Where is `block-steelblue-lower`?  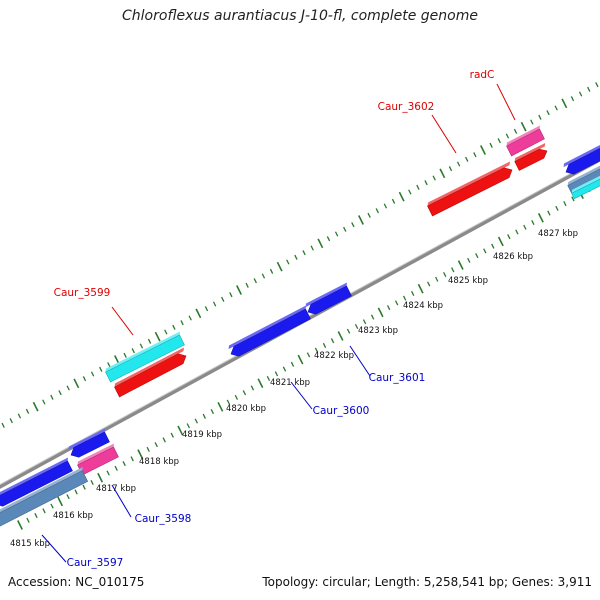 block-steelblue-lower is located at coordinates (44, 497).